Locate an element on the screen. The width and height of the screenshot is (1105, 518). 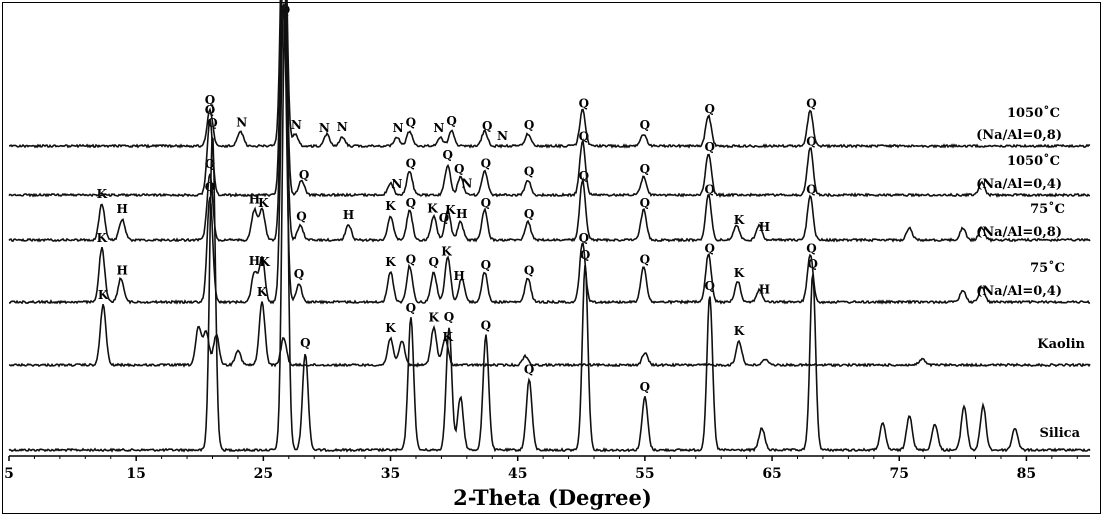
peak-marker-3-12: H is located at coordinates (461, 214).